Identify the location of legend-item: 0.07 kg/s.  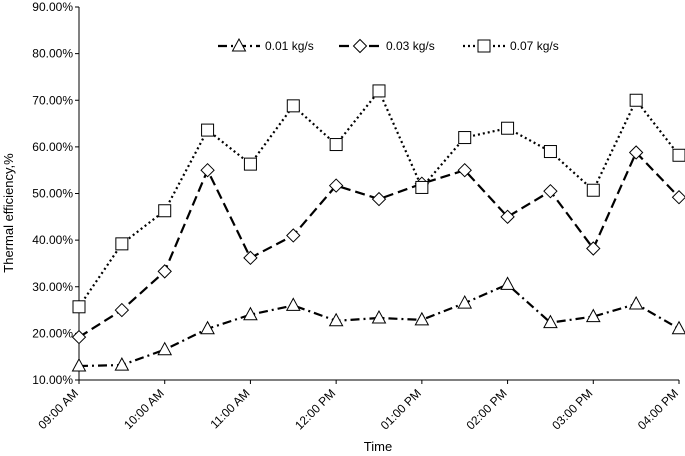
(511, 46).